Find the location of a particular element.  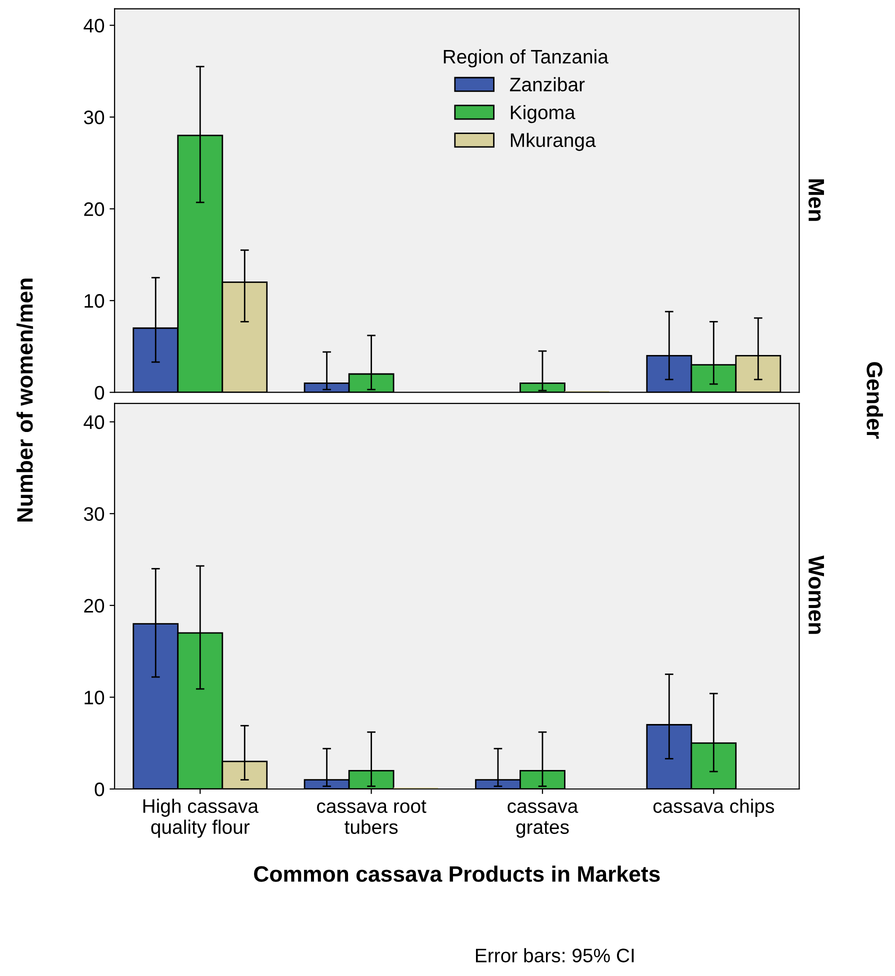

x-tick-label: cassava root tubers is located at coordinates (371, 817).